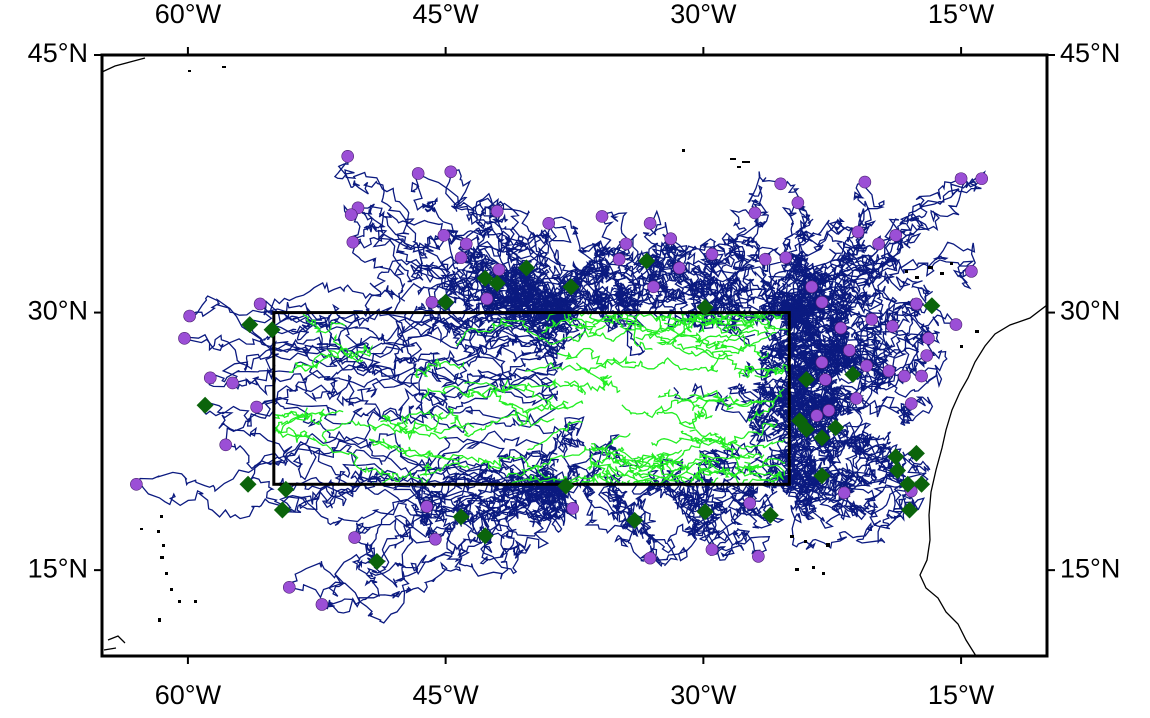 This screenshot has height=718, width=1150. Describe the element at coordinates (531, 398) in the screenshot. I see `region-box` at that location.